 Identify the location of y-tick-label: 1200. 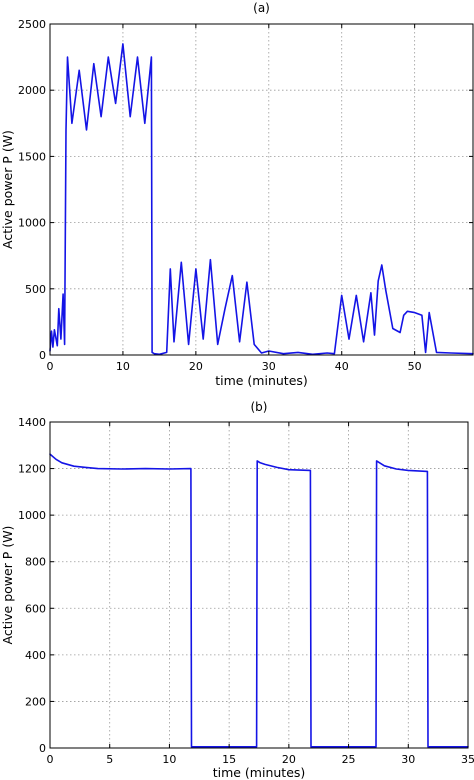
(32, 469).